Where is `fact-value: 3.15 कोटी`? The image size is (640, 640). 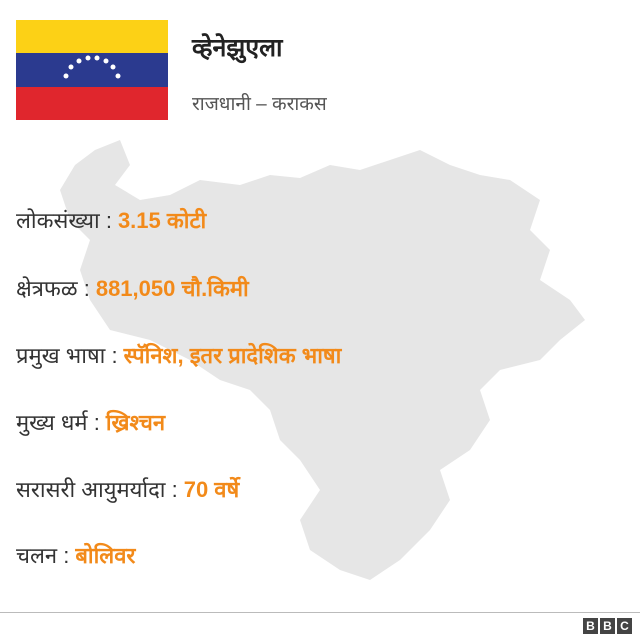 fact-value: 3.15 कोटी is located at coordinates (162, 220).